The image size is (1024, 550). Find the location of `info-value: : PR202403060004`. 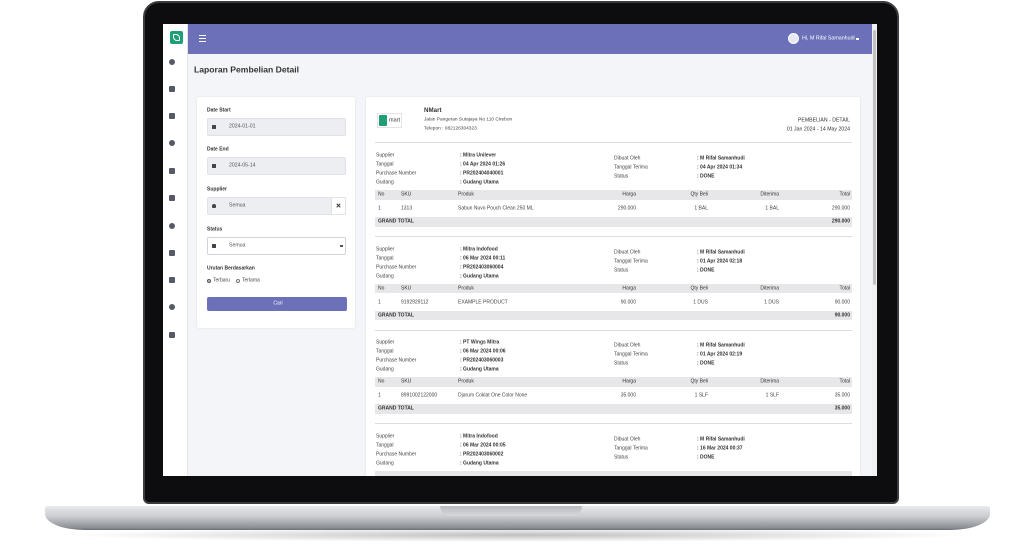

info-value: : PR202403060004 is located at coordinates (482, 267).